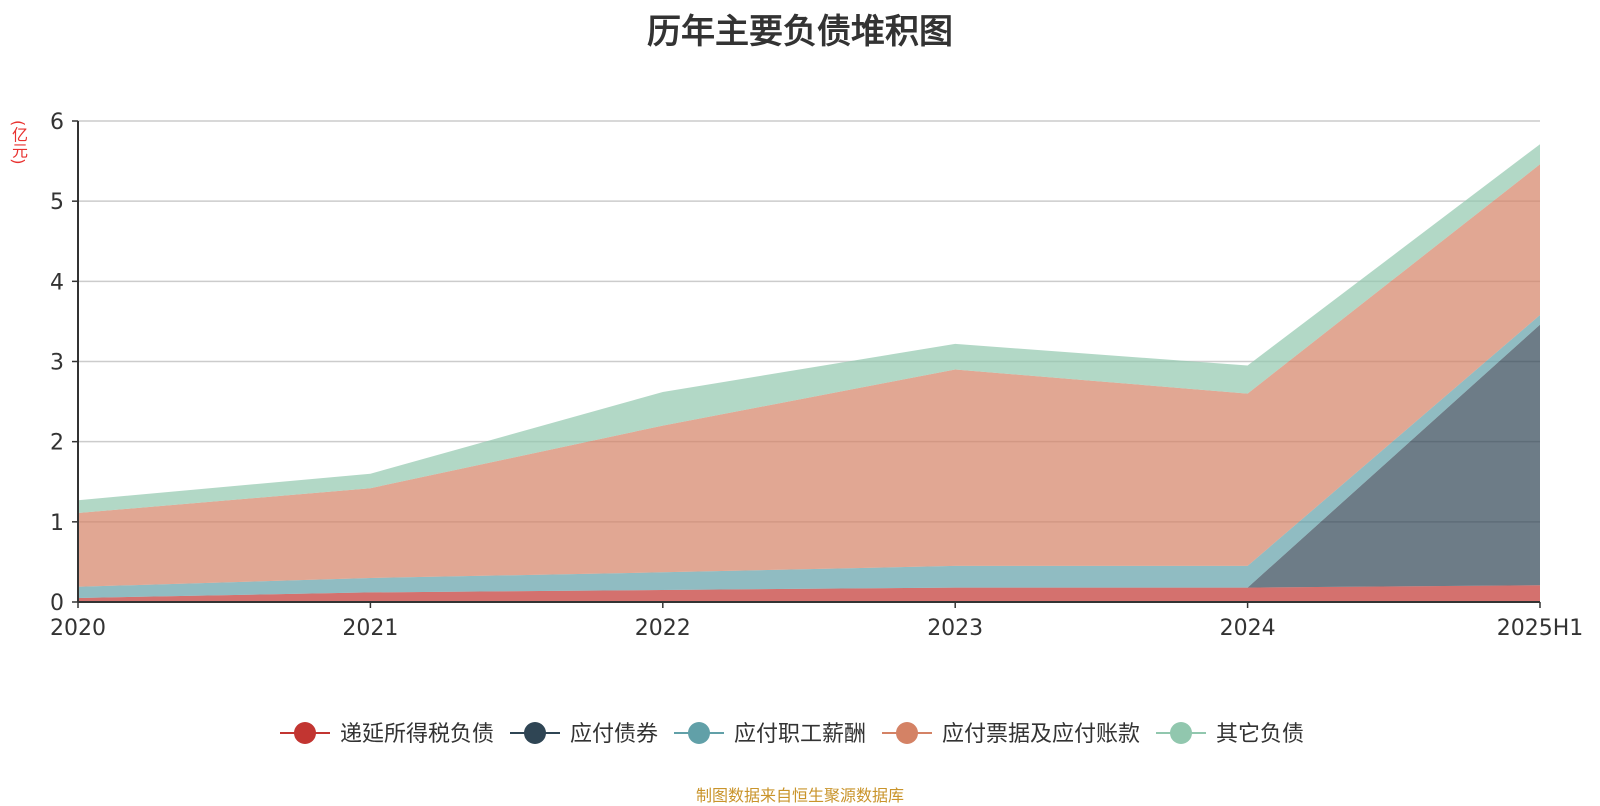 The image size is (1600, 806). Describe the element at coordinates (1540, 628) in the screenshot. I see `x-tick-label: 2025H1` at that location.